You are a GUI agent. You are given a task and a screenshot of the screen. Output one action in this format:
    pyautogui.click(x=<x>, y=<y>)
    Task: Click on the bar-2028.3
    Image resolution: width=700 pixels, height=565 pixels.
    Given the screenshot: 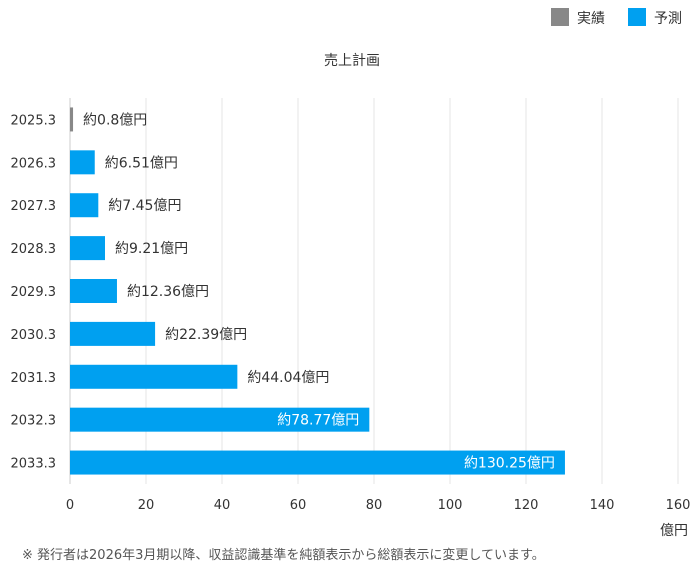 What is the action you would take?
    pyautogui.click(x=87, y=248)
    